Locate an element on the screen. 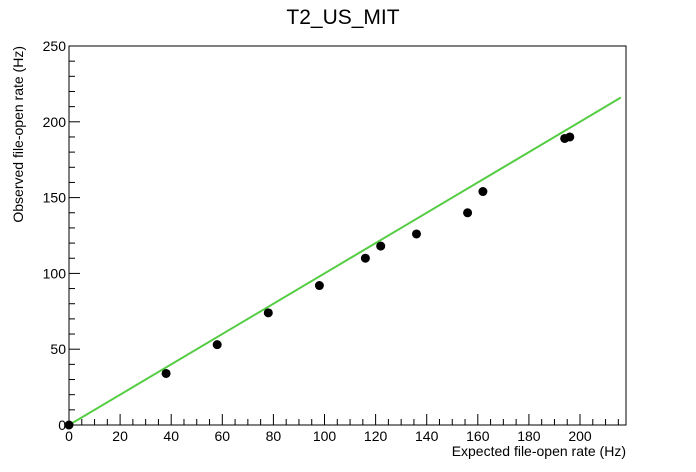 The image size is (696, 472). x-axis-title: Expected file-open rate (Hz) is located at coordinates (539, 451).